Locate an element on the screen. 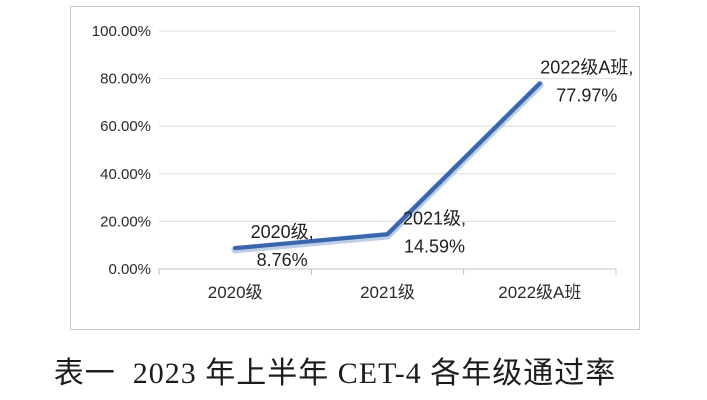 The width and height of the screenshot is (707, 400). x-tick-label: 2021级 is located at coordinates (387, 292).